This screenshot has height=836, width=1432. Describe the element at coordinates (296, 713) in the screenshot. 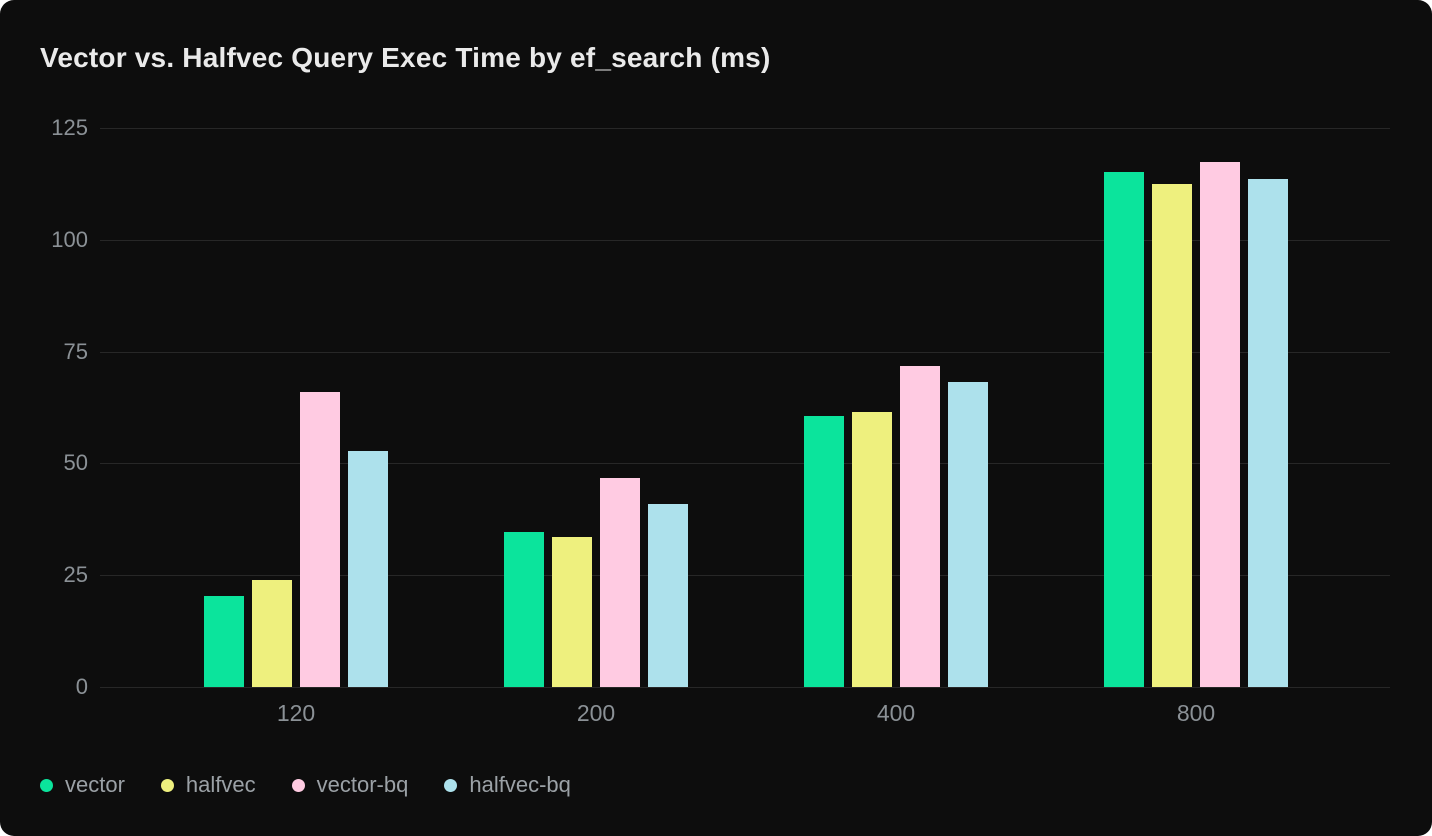

I see `x-axis-label-120: 120` at that location.